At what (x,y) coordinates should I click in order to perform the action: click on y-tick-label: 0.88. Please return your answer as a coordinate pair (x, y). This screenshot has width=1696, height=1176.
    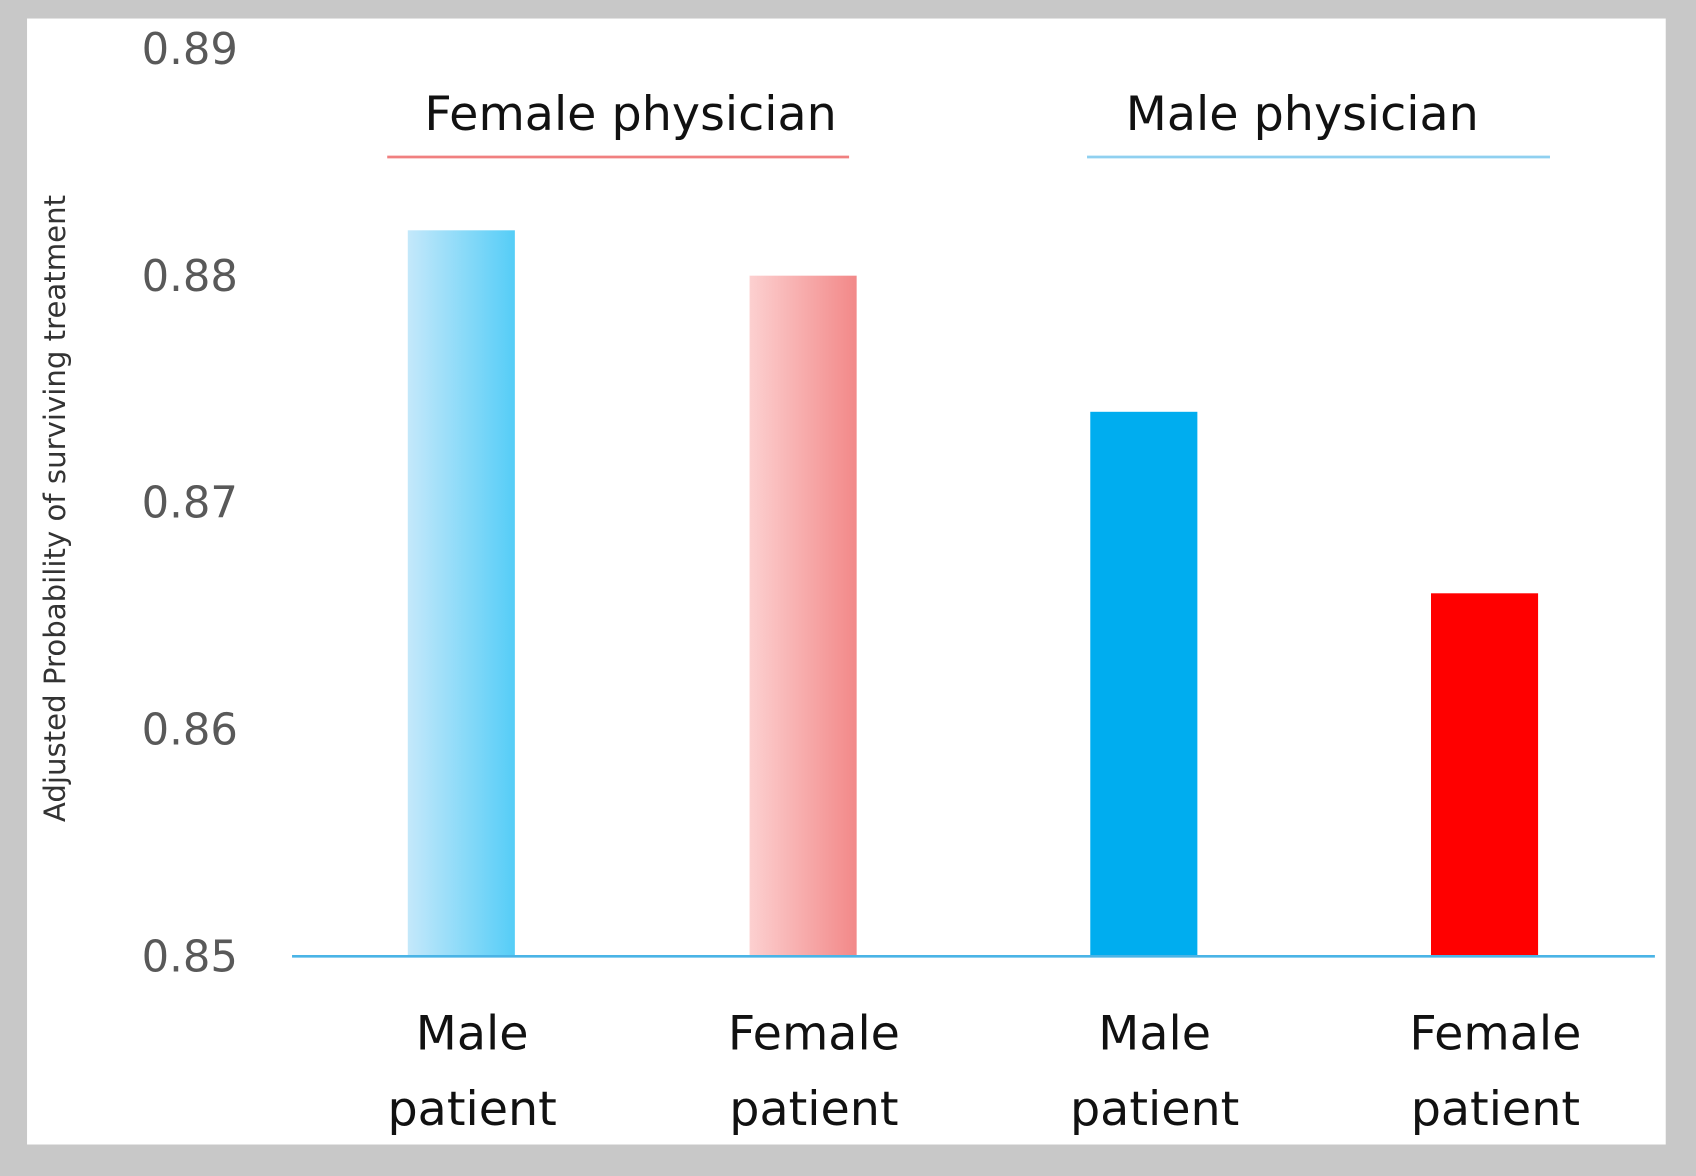
    Looking at the image, I should click on (190, 277).